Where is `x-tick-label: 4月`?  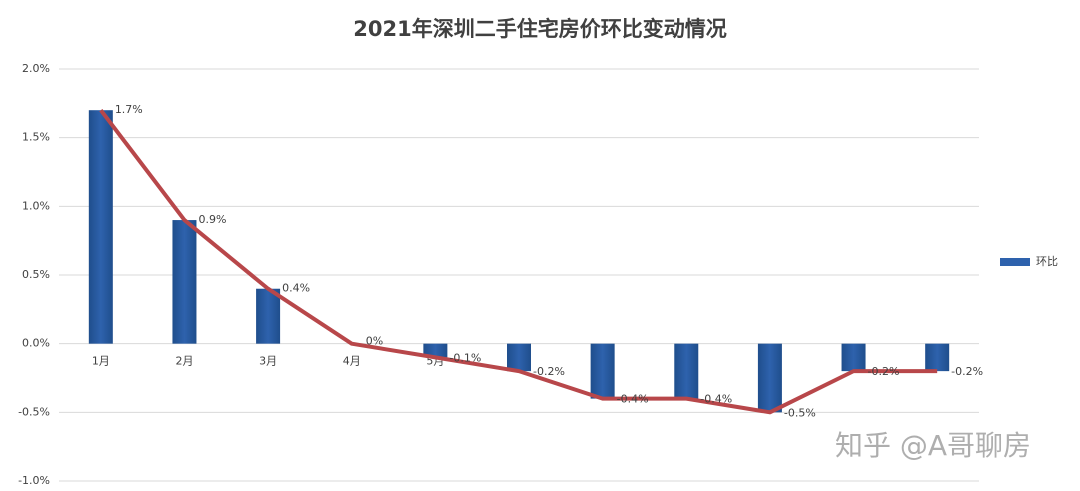 x-tick-label: 4月 is located at coordinates (352, 361).